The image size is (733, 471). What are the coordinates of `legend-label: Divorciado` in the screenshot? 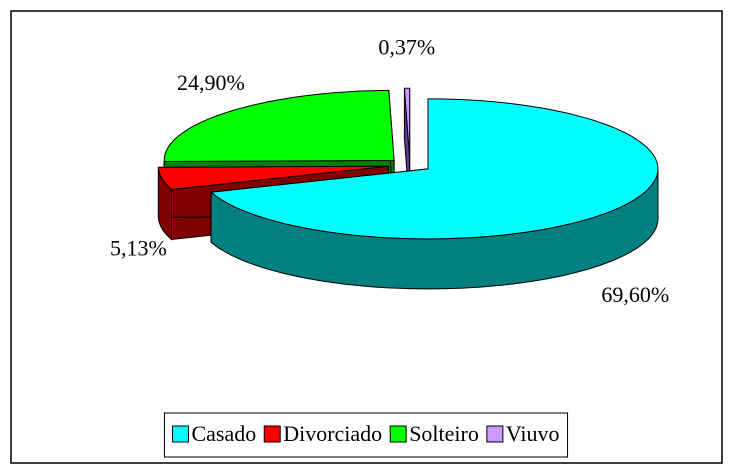 It's located at (332, 433).